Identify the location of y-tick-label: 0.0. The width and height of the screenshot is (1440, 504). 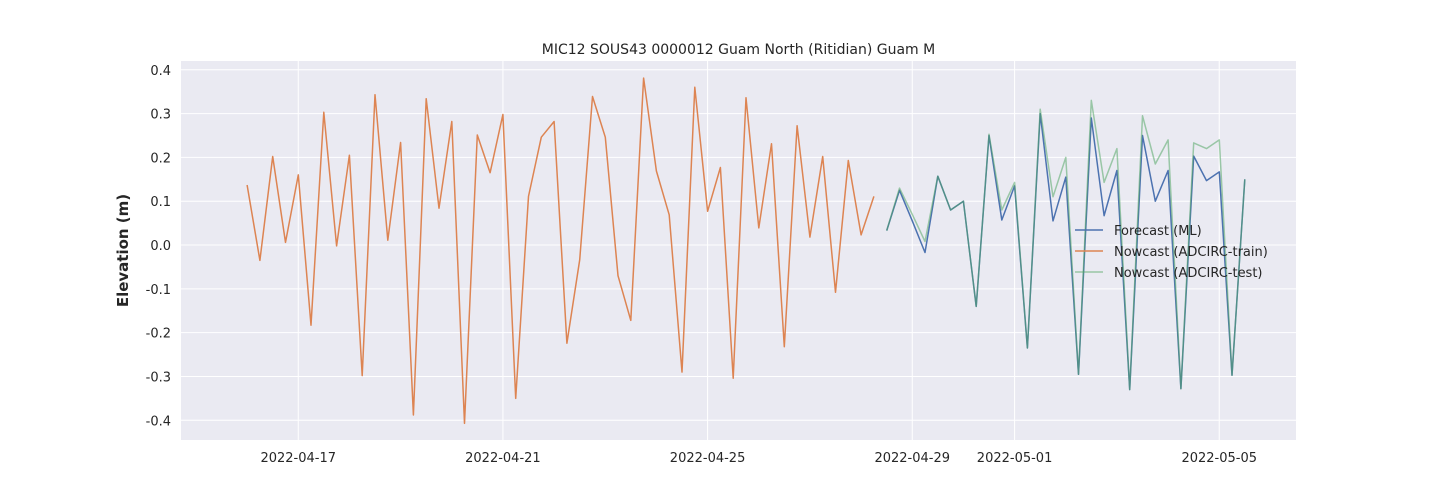
(160, 246).